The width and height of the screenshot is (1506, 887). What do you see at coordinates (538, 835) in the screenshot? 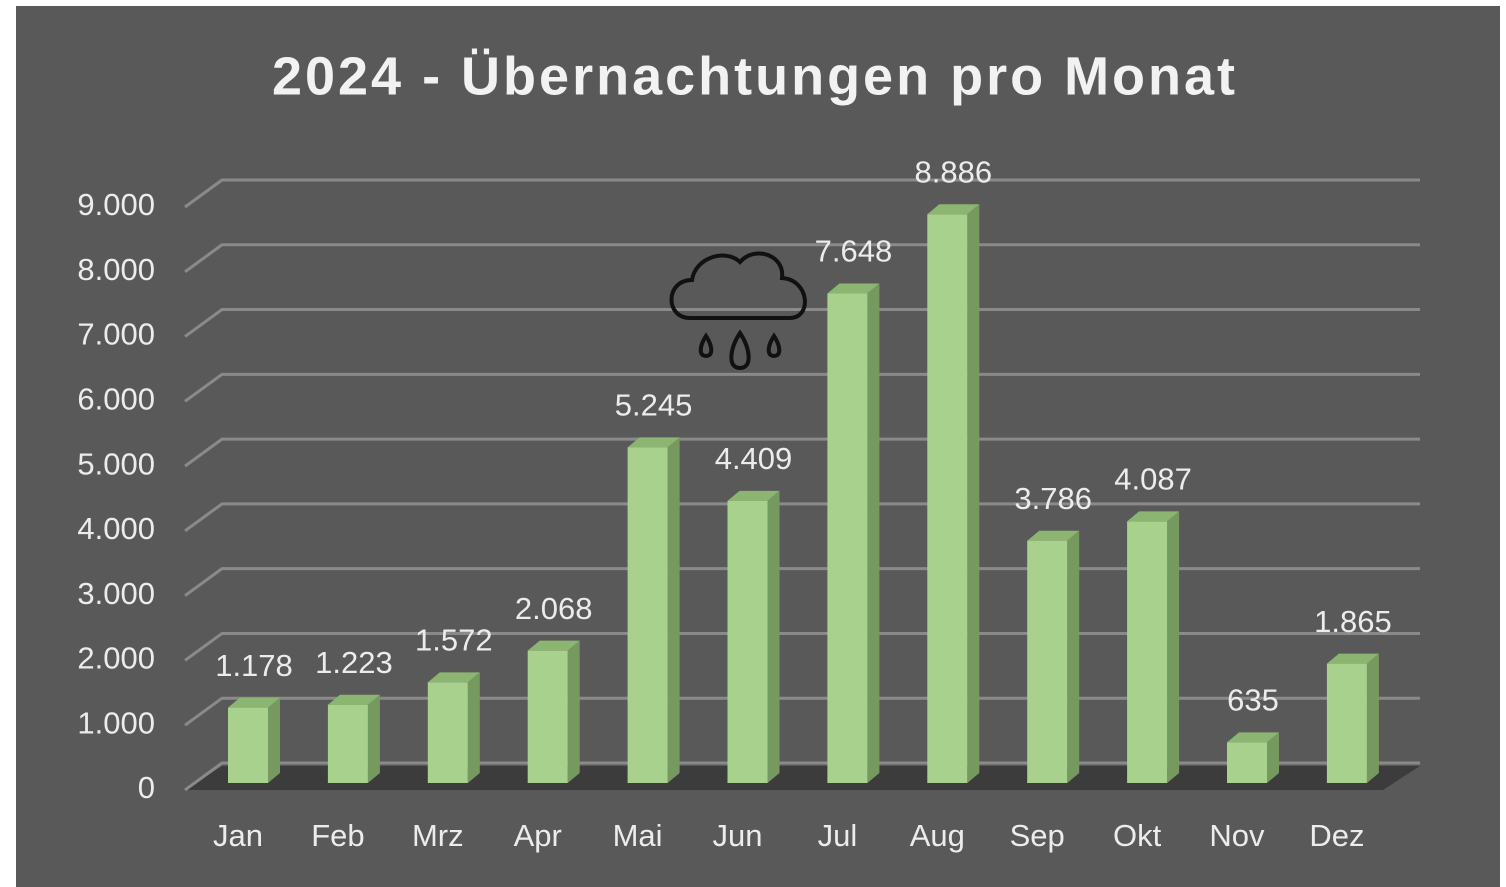
I see `x-tick-label: Apr` at bounding box center [538, 835].